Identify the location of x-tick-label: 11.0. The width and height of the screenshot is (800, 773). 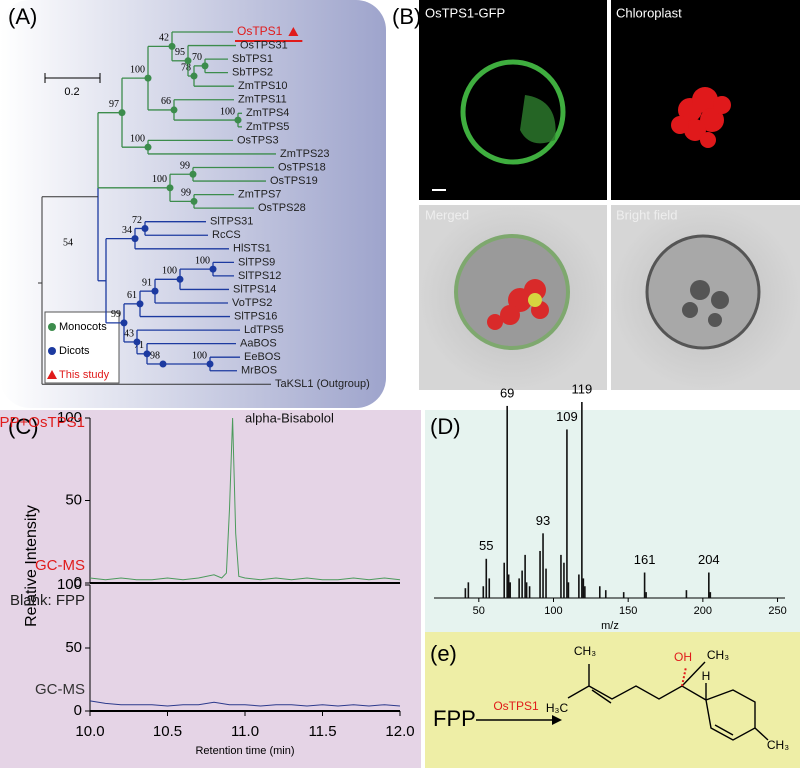
(245, 731).